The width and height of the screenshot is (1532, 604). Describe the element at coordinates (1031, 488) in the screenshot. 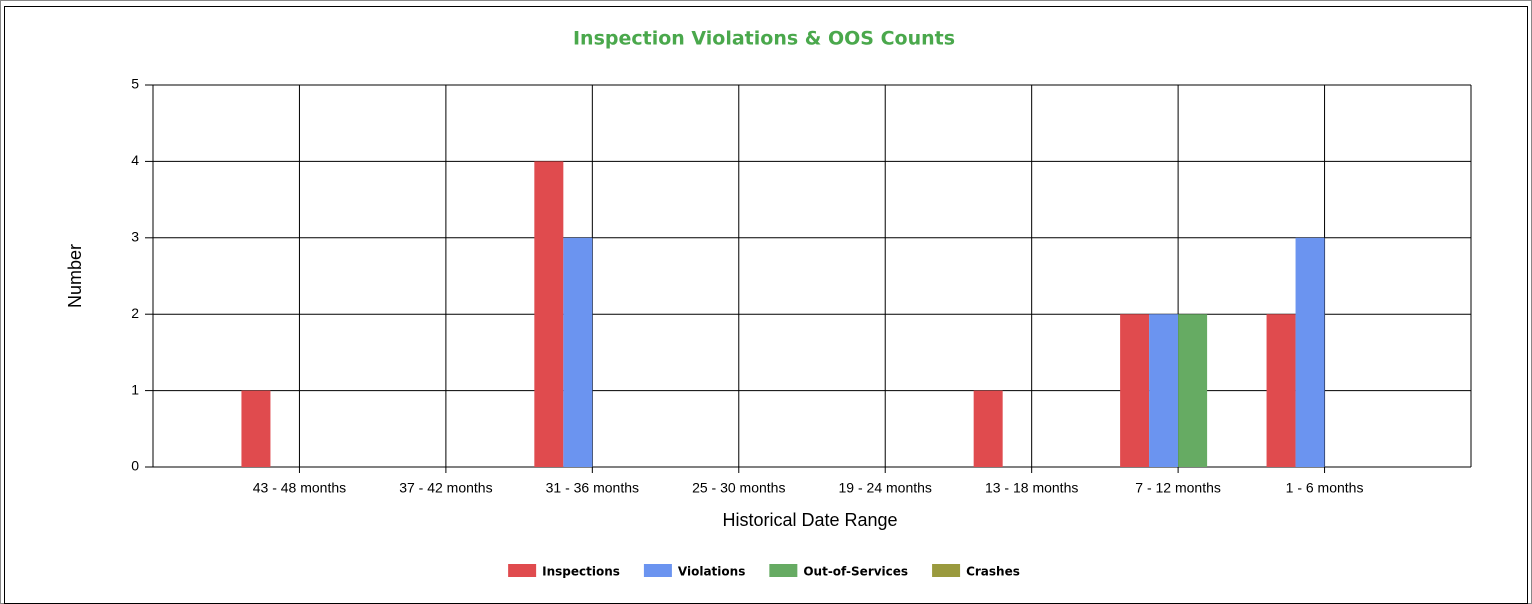

I see `x-tick-label: 13 - 18 months` at that location.